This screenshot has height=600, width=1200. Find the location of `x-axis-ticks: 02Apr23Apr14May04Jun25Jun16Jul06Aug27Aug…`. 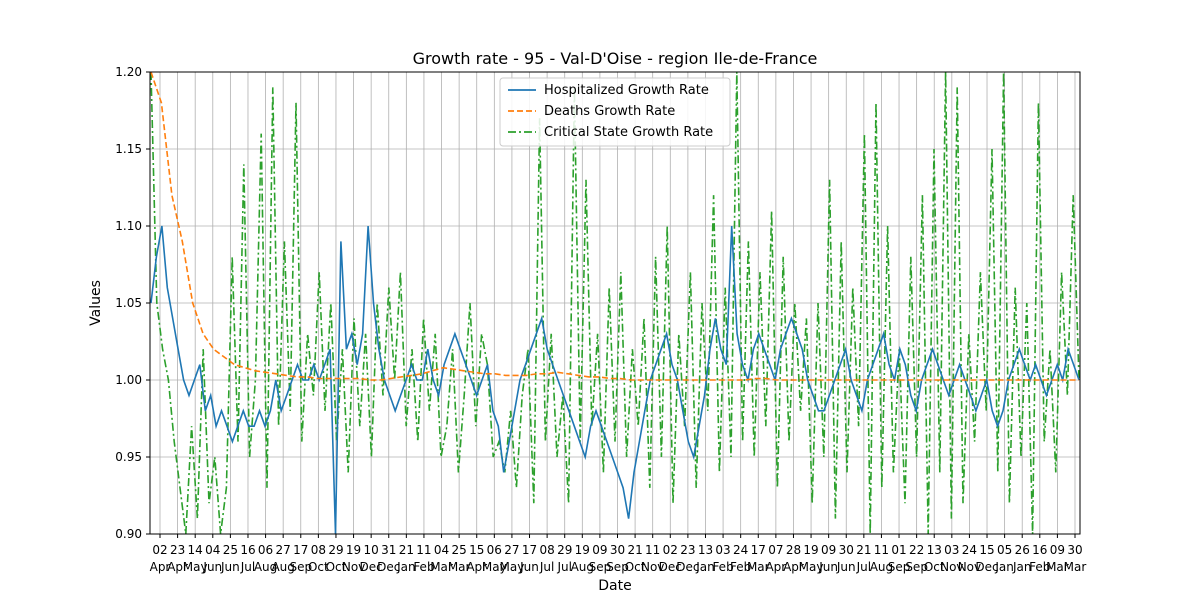

x-axis-ticks: 02Apr23Apr14May04Jun25Jun16Jul06Aug27Aug… is located at coordinates (618, 554).